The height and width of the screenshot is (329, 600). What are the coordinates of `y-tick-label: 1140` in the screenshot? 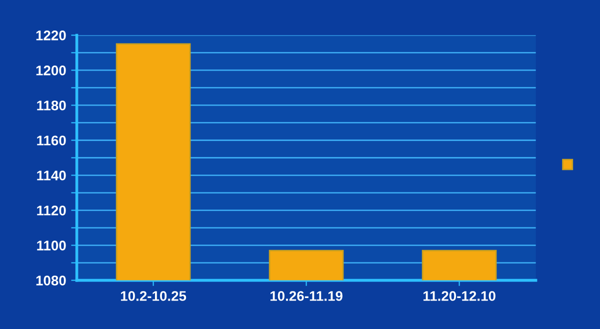 It's located at (51, 175).